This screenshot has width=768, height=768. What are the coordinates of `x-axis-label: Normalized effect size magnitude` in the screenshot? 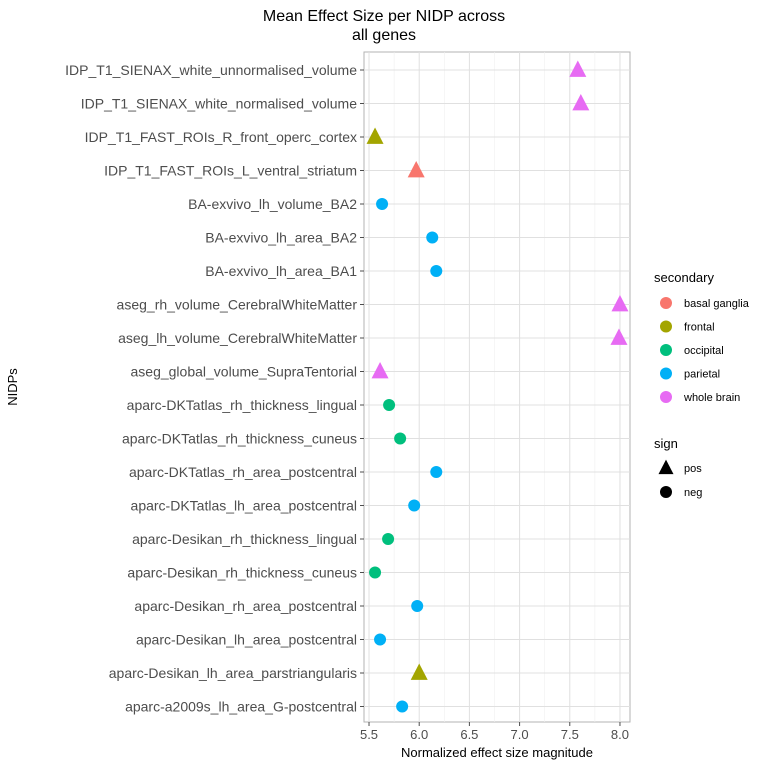 It's located at (497, 752).